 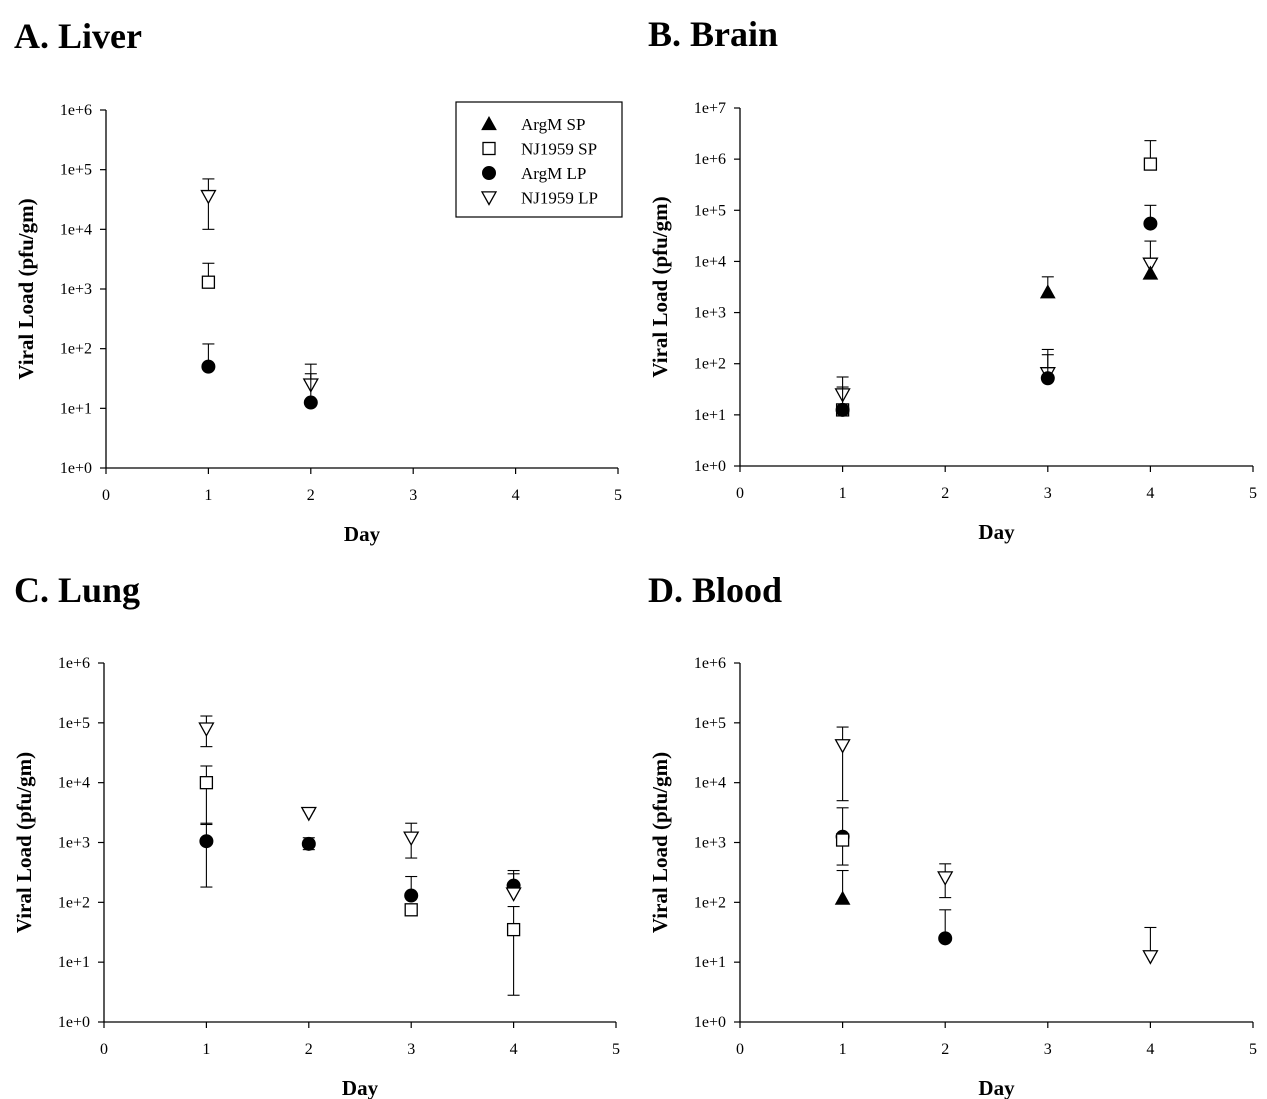 What do you see at coordinates (713, 34) in the screenshot?
I see `panel-title: B. Brain` at bounding box center [713, 34].